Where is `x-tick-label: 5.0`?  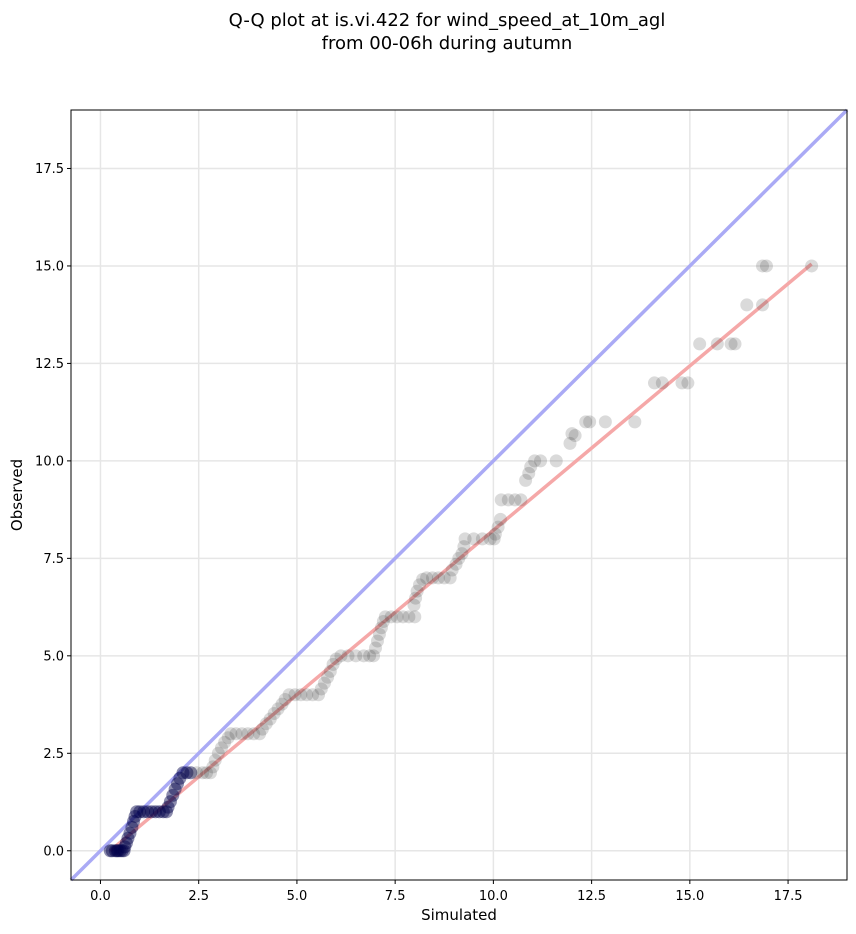 x-tick-label: 5.0 is located at coordinates (297, 896).